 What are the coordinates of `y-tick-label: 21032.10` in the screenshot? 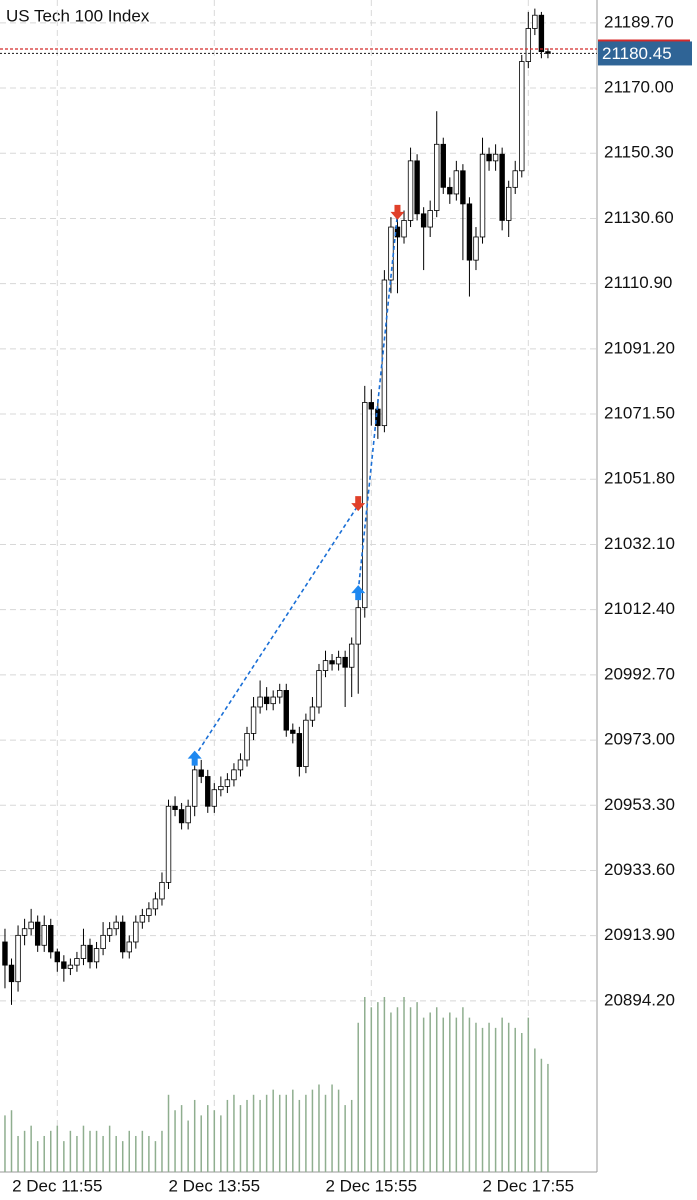 It's located at (639, 543).